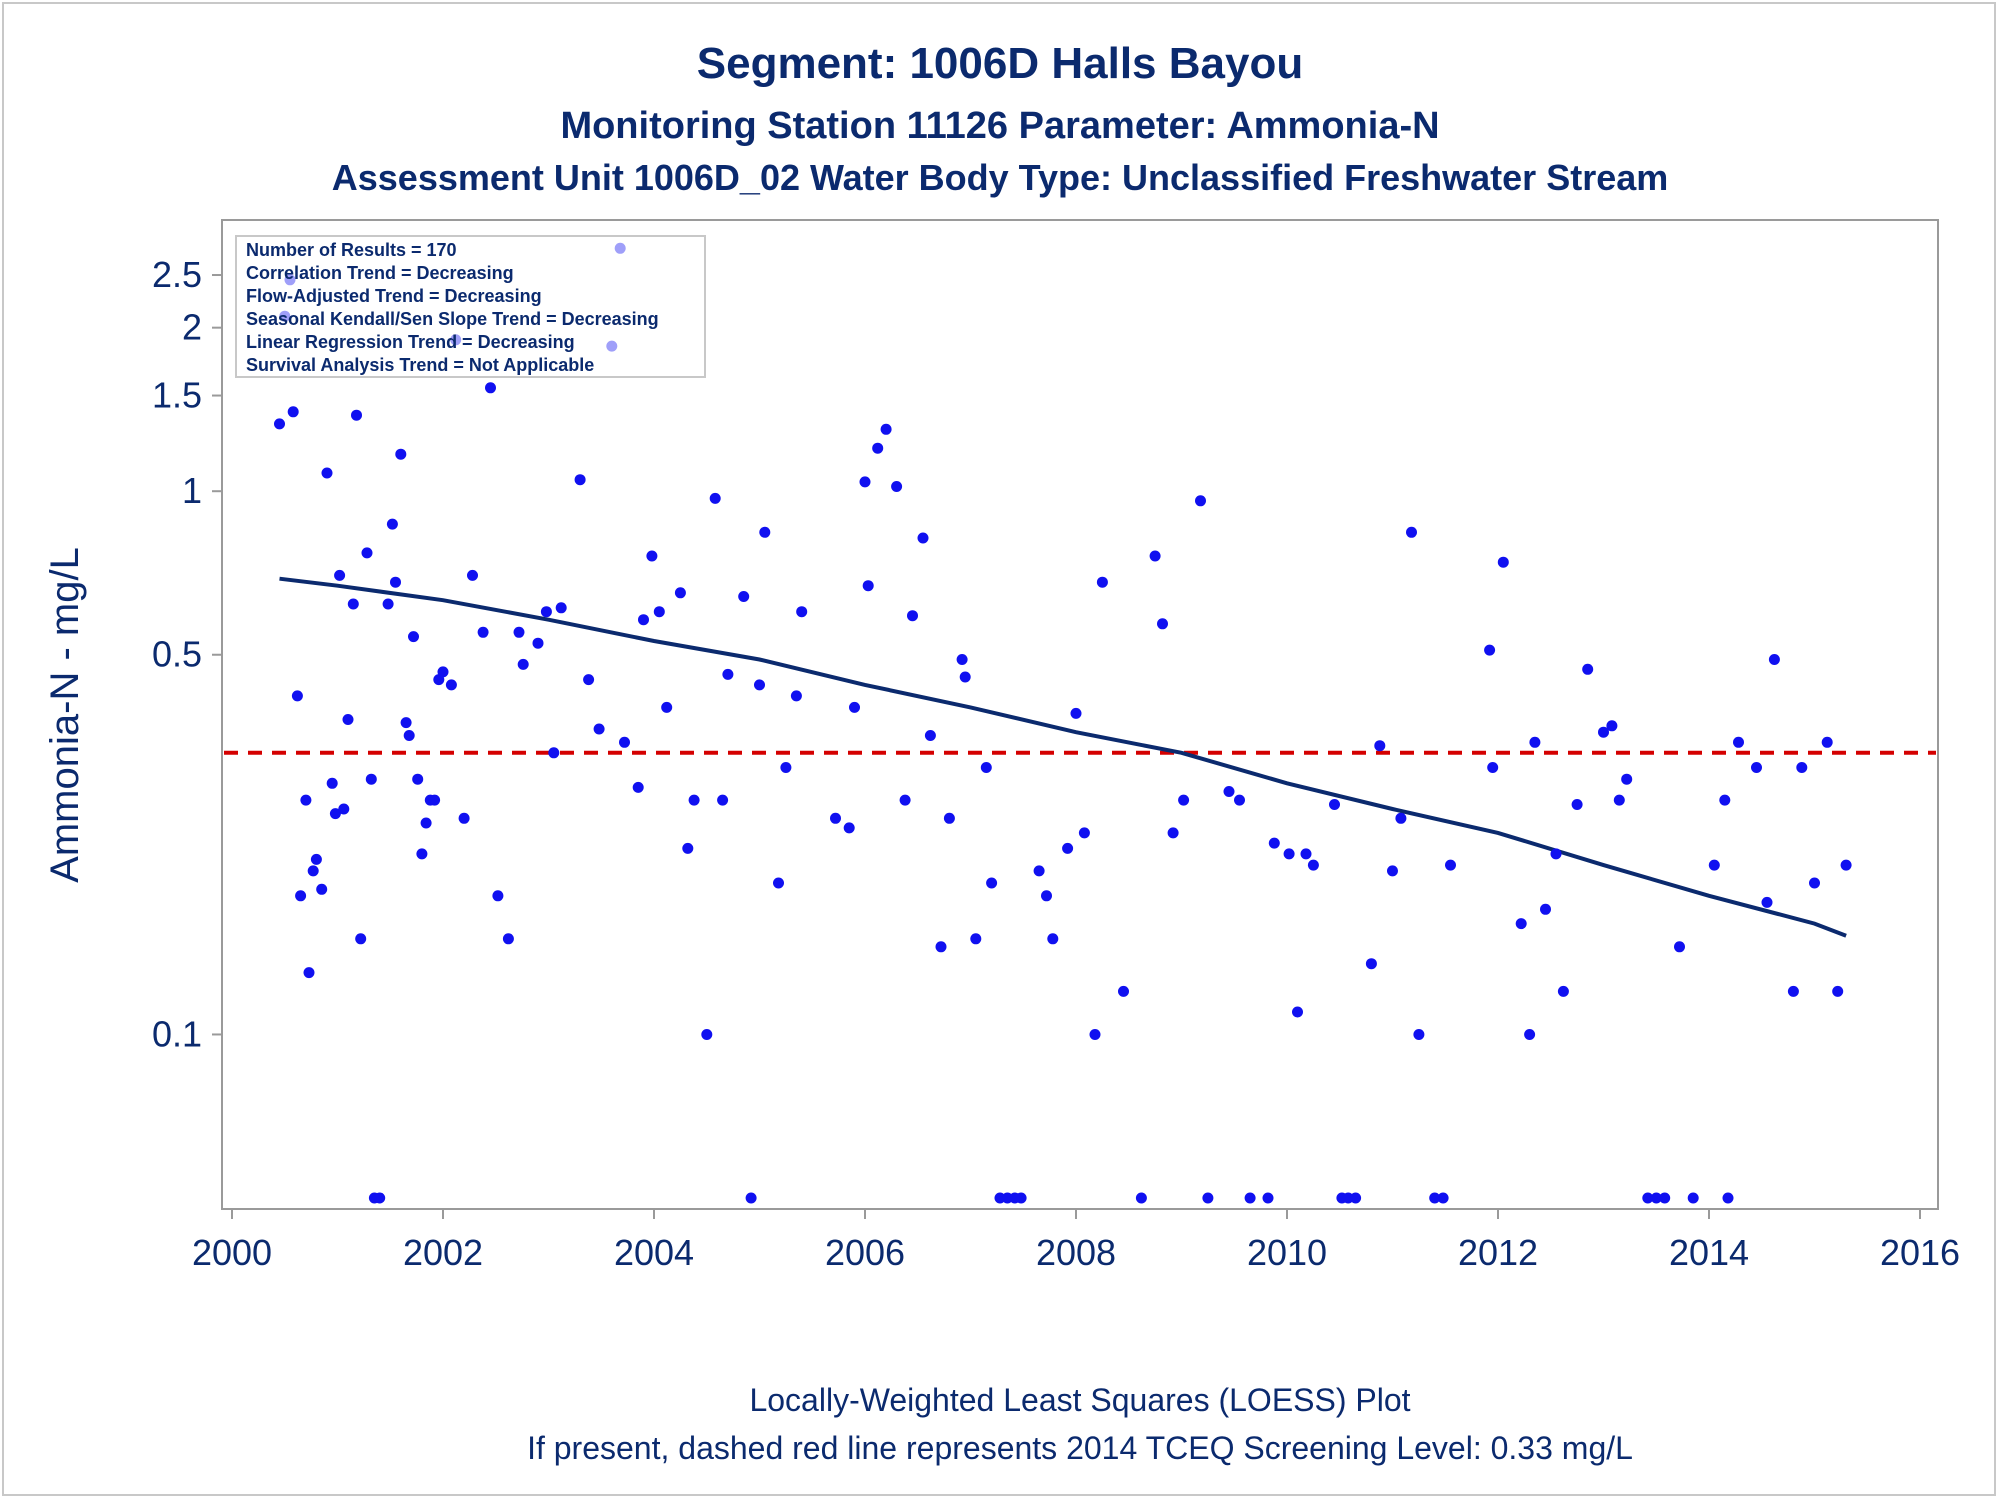  I want to click on y-axis: 0.1 0.5 1 1.5 2 2.5, so click(187, 654).